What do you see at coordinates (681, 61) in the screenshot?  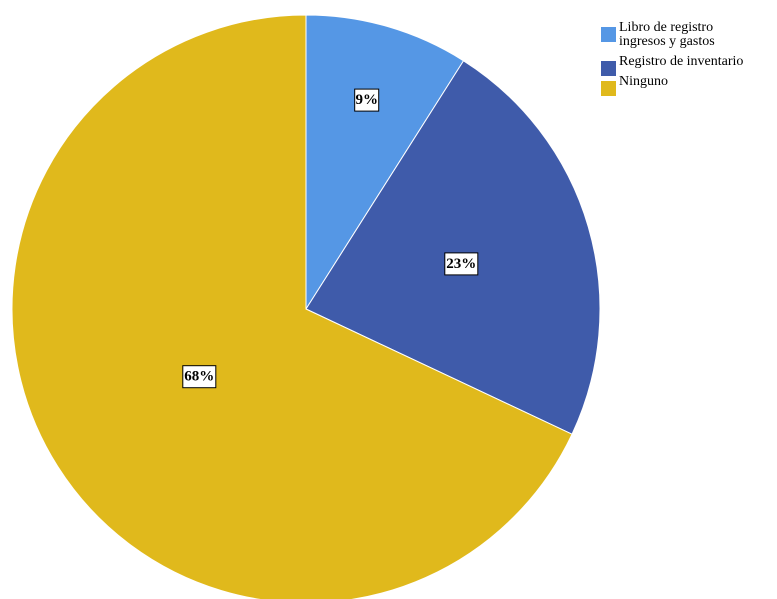 I see `legend-label-2-line-1: Registro de inventario` at bounding box center [681, 61].